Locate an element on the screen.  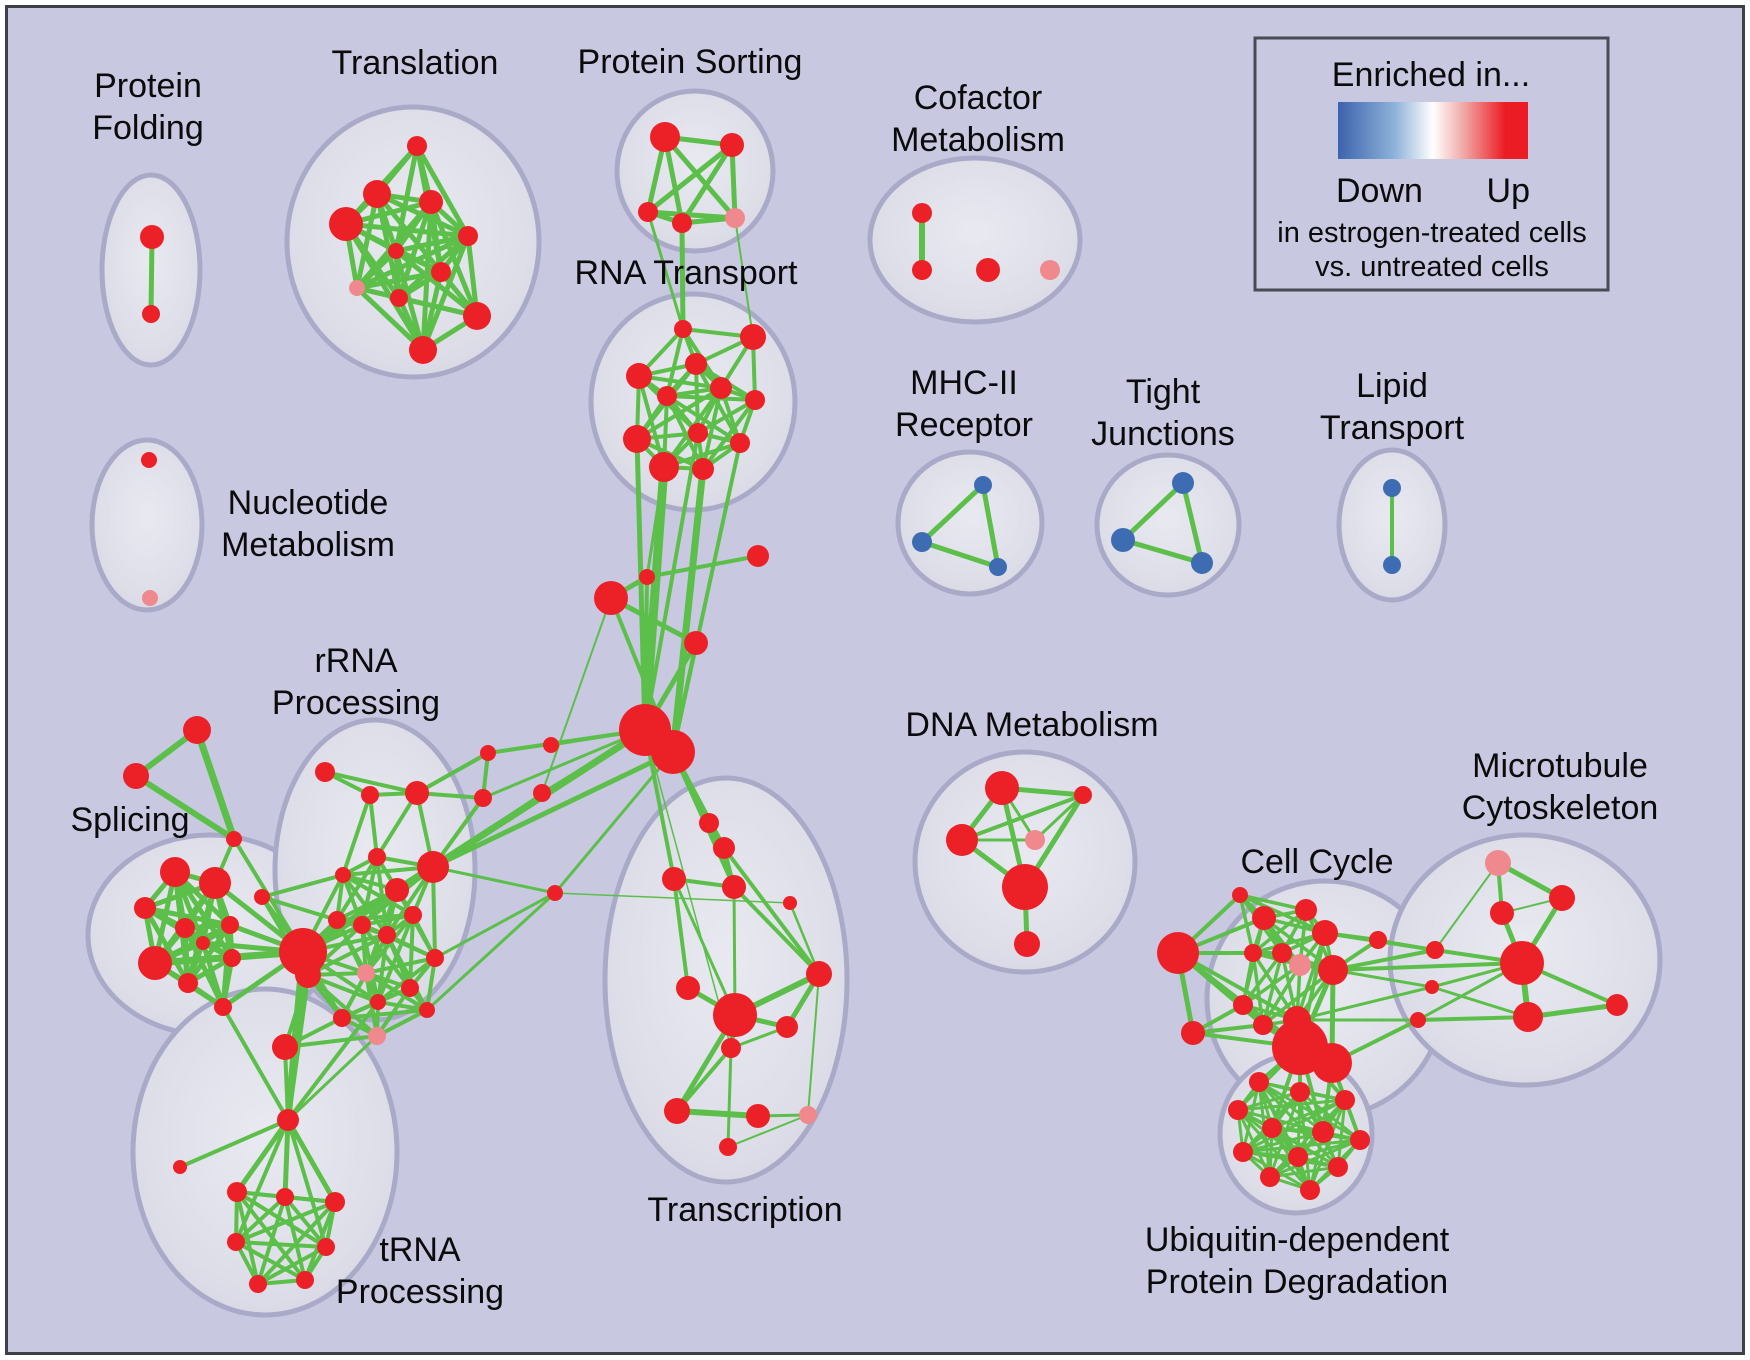
cluster-bubble-cofactor-metabolism is located at coordinates (975, 240).